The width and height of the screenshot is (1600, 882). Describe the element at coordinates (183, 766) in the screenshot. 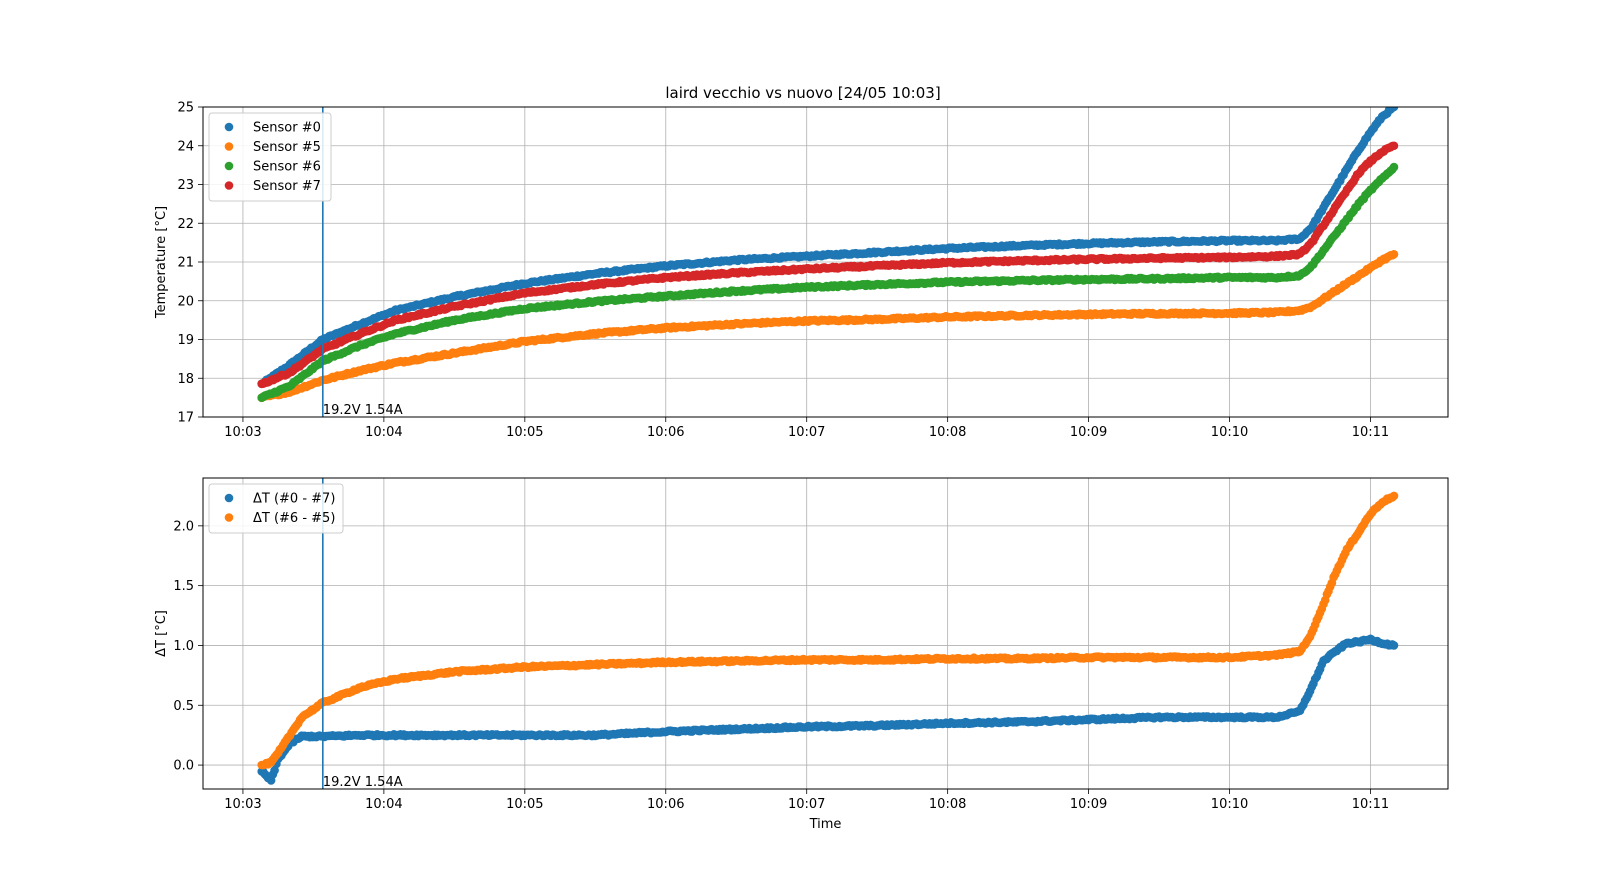

I see `y-tick-label: 0.0` at that location.